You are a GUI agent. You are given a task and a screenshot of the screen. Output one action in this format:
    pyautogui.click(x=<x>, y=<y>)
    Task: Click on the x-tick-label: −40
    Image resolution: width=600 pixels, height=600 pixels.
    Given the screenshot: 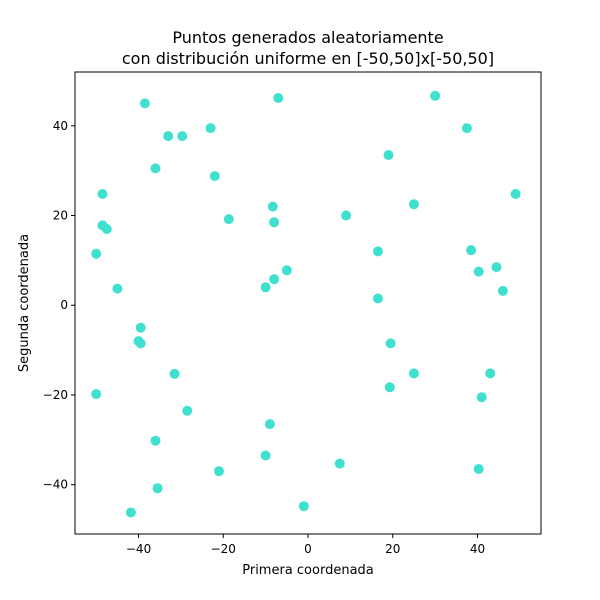 What is the action you would take?
    pyautogui.click(x=138, y=549)
    